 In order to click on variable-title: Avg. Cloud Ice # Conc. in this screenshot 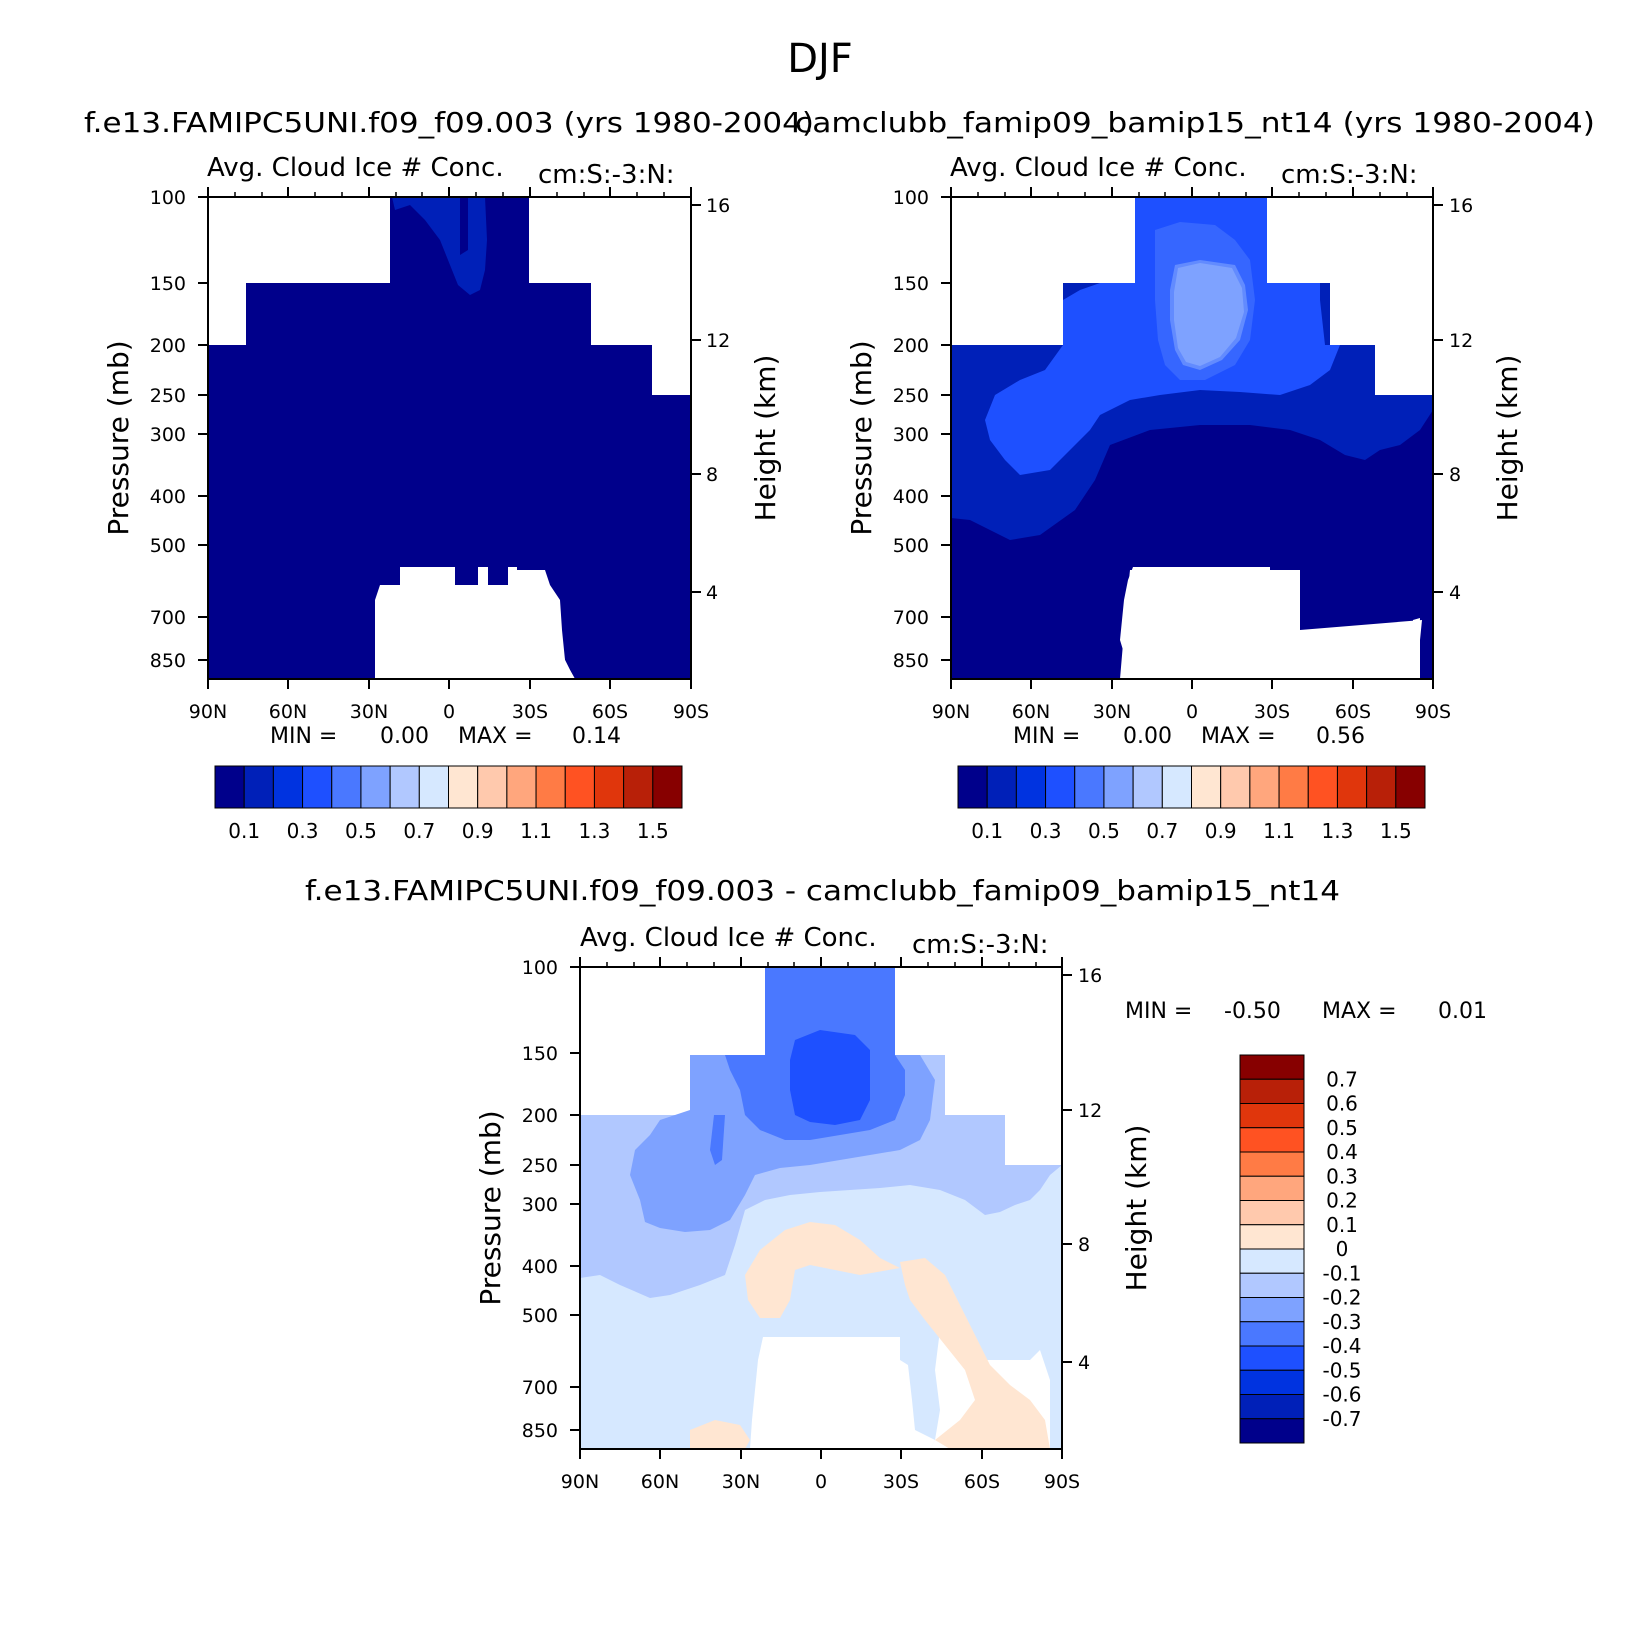, I will do `click(1098, 168)`.